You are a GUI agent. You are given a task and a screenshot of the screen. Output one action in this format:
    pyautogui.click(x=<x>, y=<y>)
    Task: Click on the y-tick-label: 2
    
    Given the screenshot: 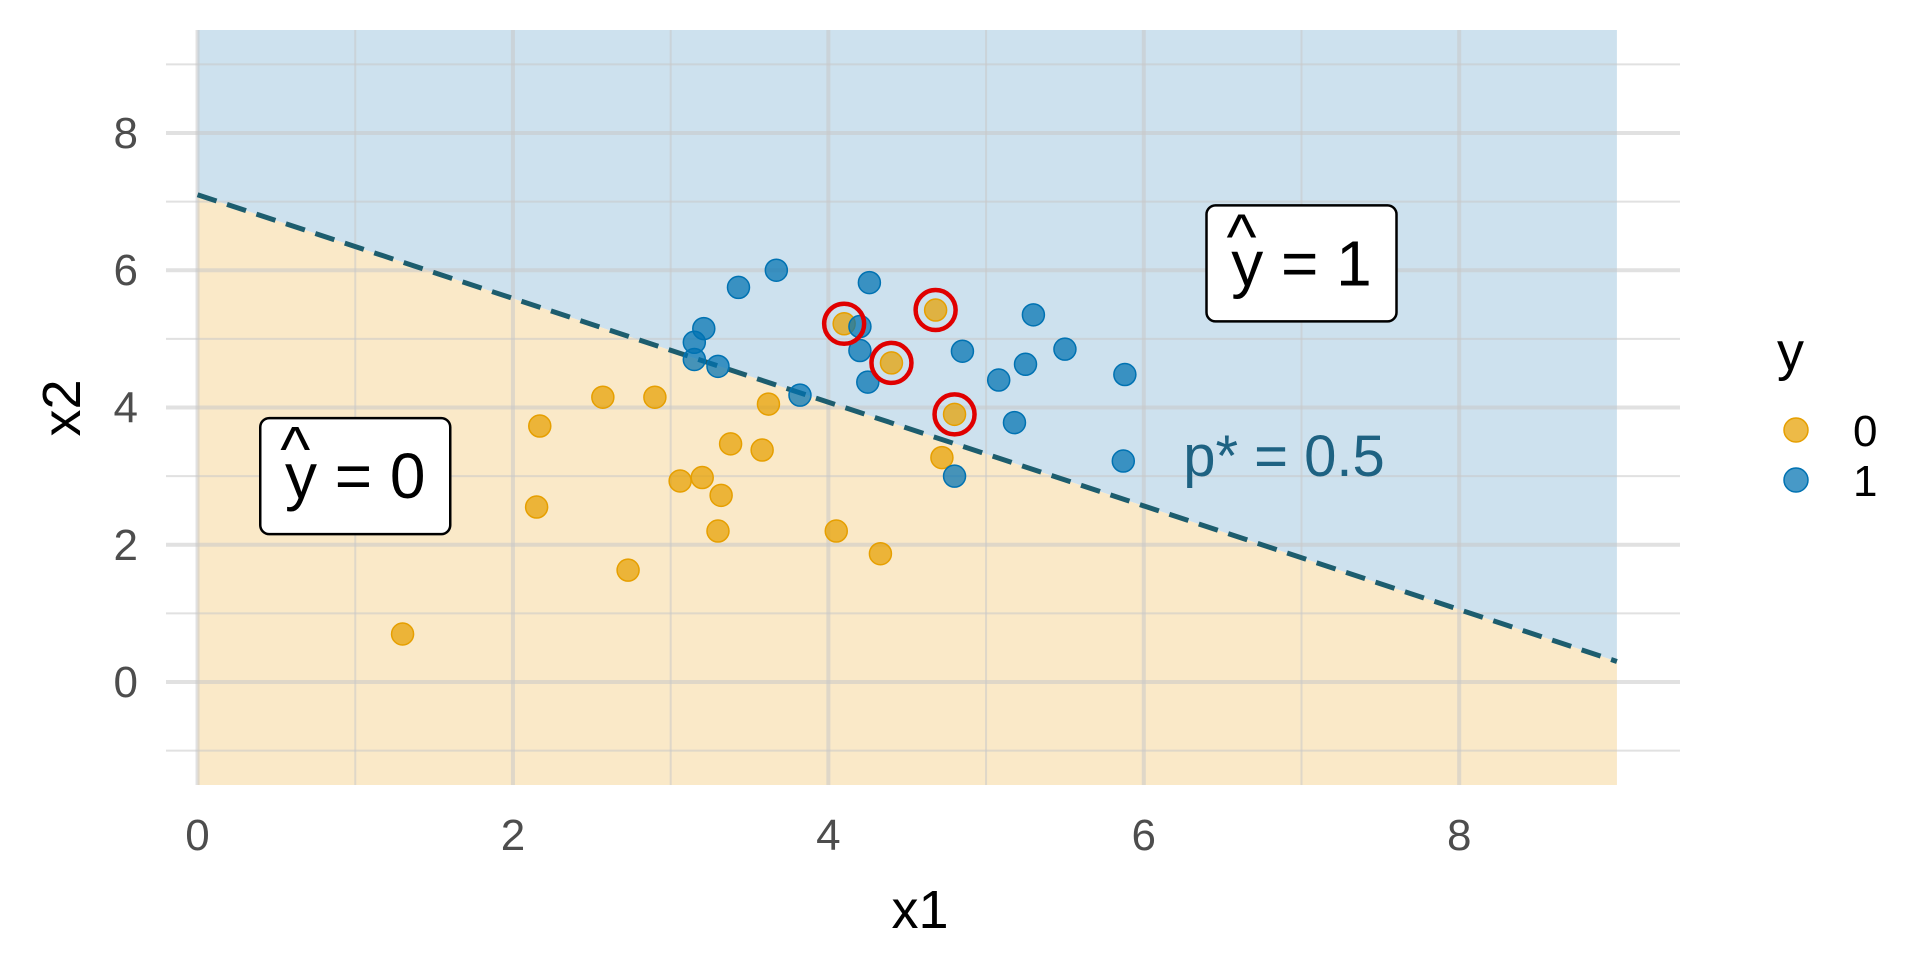 What is the action you would take?
    pyautogui.click(x=126, y=545)
    